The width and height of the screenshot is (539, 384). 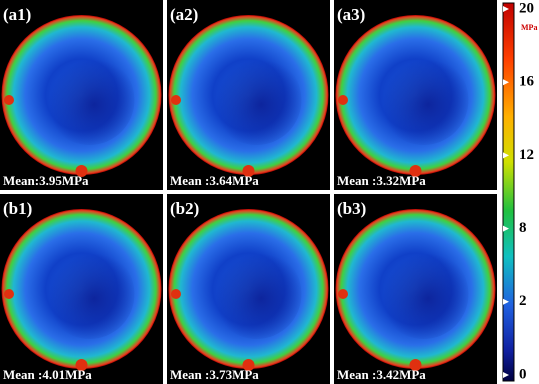 I want to click on panel-label: (b2), so click(x=184, y=208).